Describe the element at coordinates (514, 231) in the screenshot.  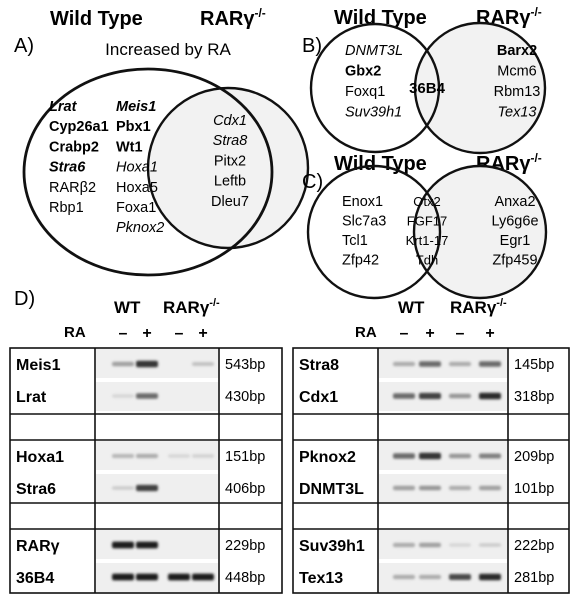
I see `venn-c-right-genes: Anxa2 Ly6g6e Egr1 Zfp459` at that location.